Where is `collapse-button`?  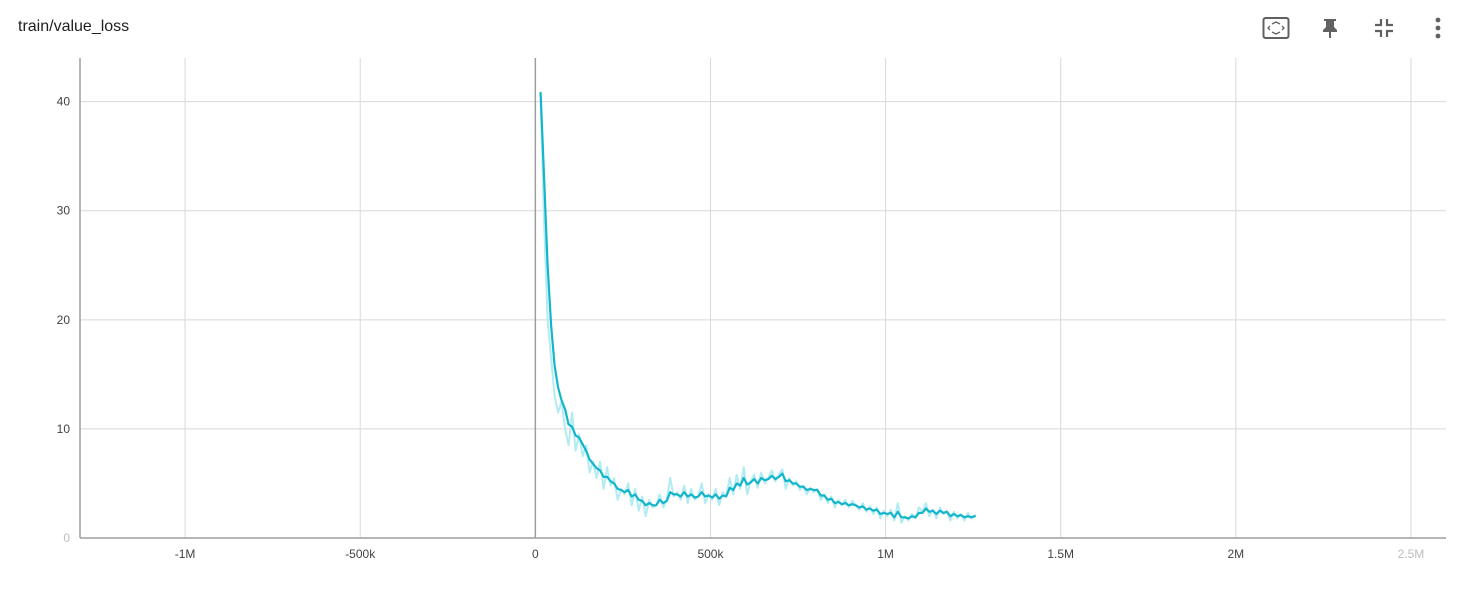
collapse-button is located at coordinates (1384, 28).